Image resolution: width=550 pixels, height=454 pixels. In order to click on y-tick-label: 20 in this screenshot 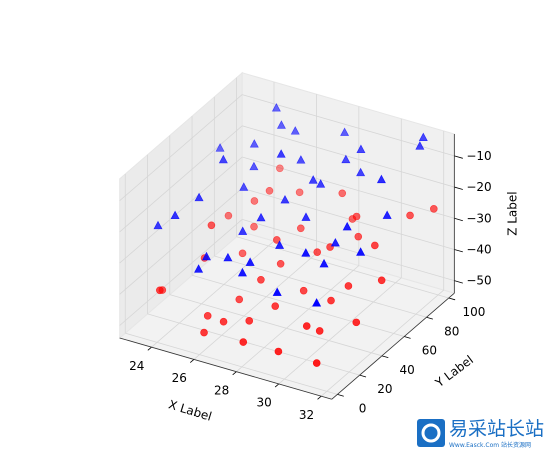, I will do `click(384, 389)`.